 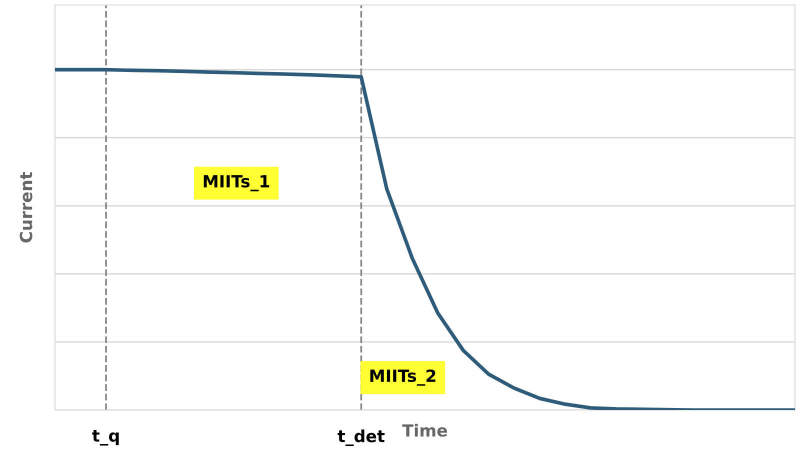 I want to click on x-axis-title: Time, so click(x=425, y=430).